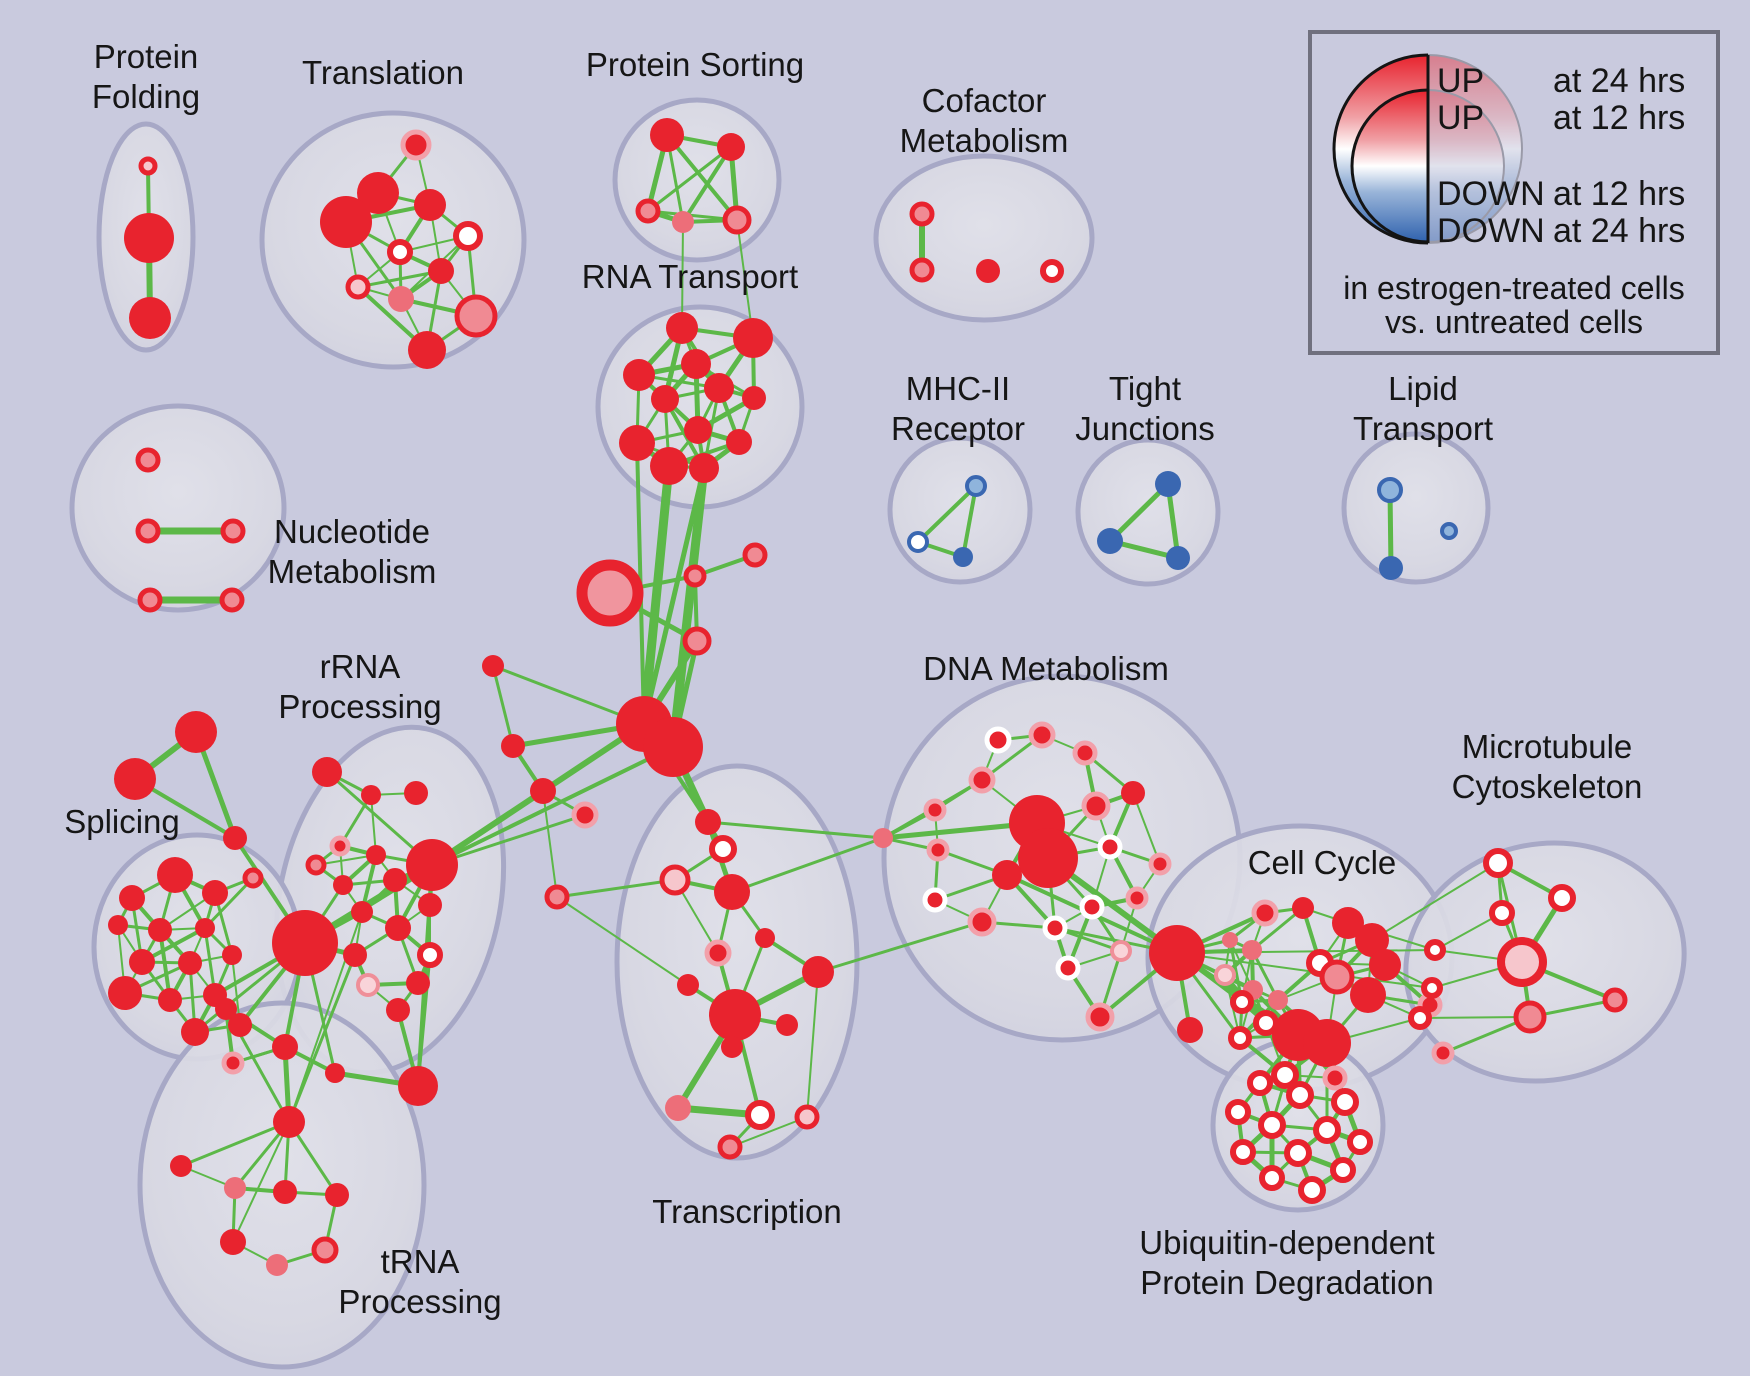 The width and height of the screenshot is (1750, 1376). I want to click on cluster-ellipse-cofactor-metabolism, so click(984, 238).